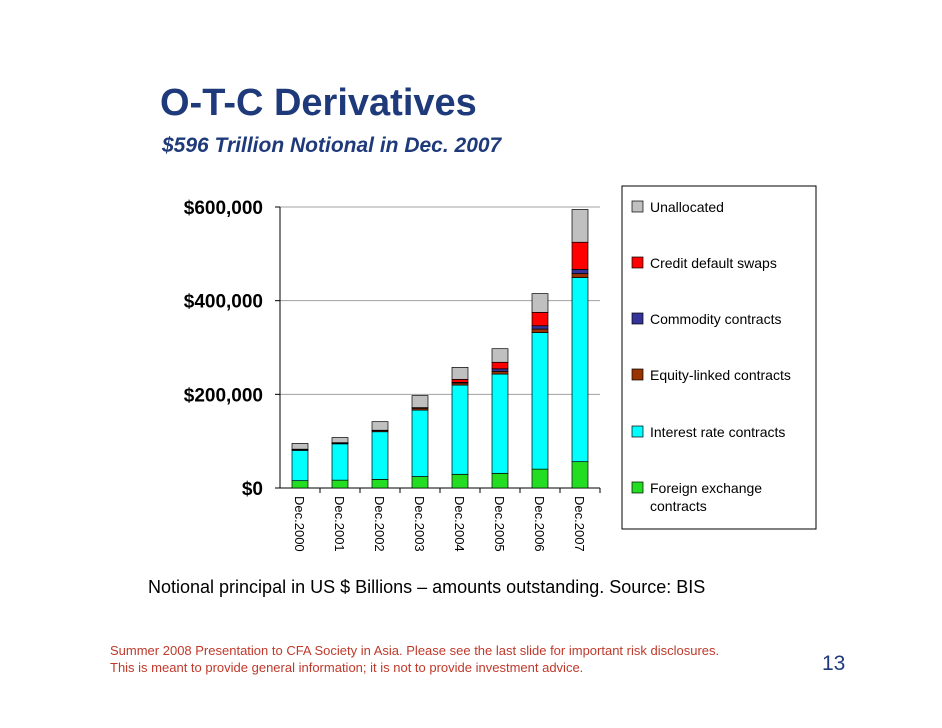  Describe the element at coordinates (720, 375) in the screenshot. I see `legend-label: Equity-linked contracts` at that location.